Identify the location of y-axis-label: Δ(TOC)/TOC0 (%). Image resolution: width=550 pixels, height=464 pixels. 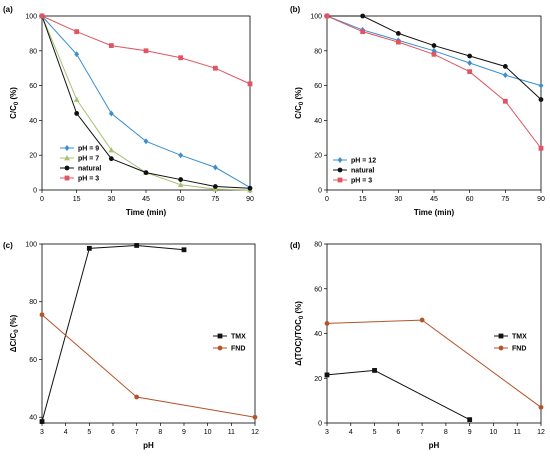
(299, 333).